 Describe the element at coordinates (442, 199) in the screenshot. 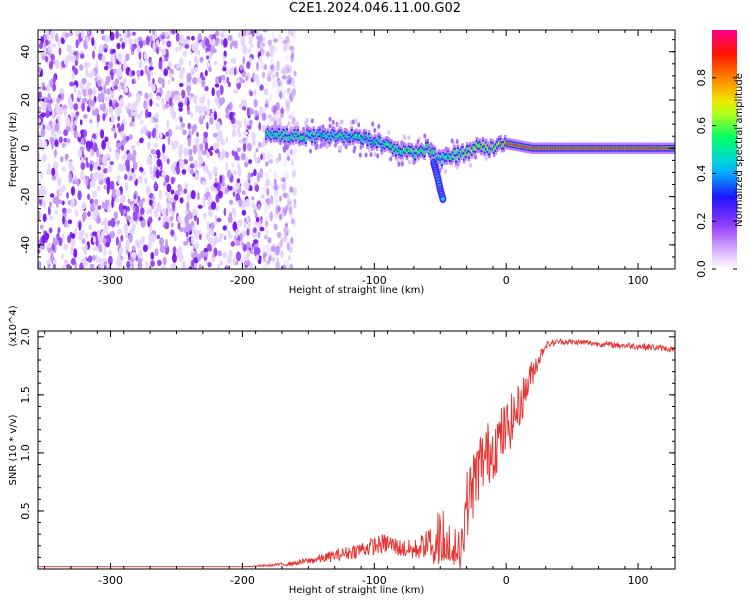

I see `signal-branch` at that location.